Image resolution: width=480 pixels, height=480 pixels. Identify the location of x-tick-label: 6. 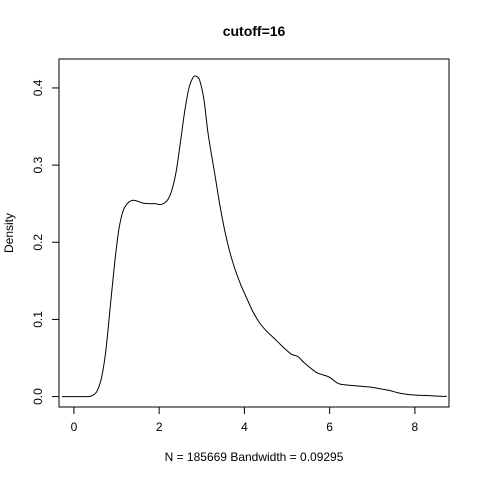
(329, 427).